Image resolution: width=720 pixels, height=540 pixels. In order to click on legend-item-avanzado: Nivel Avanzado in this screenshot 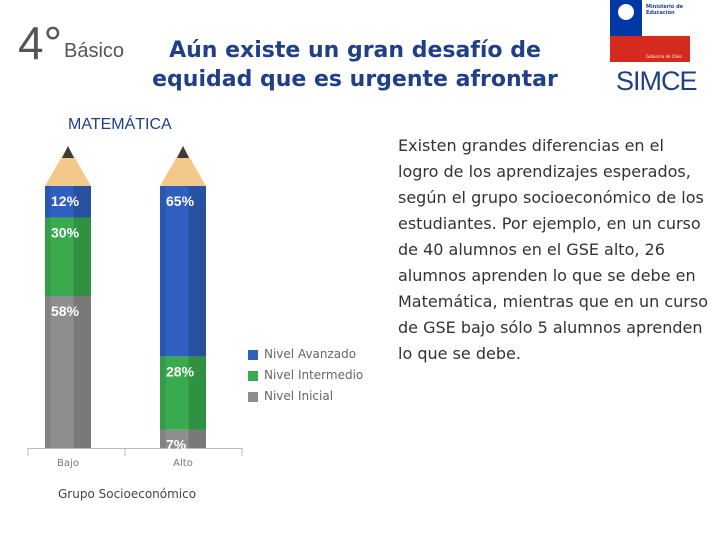, I will do `click(313, 356)`.